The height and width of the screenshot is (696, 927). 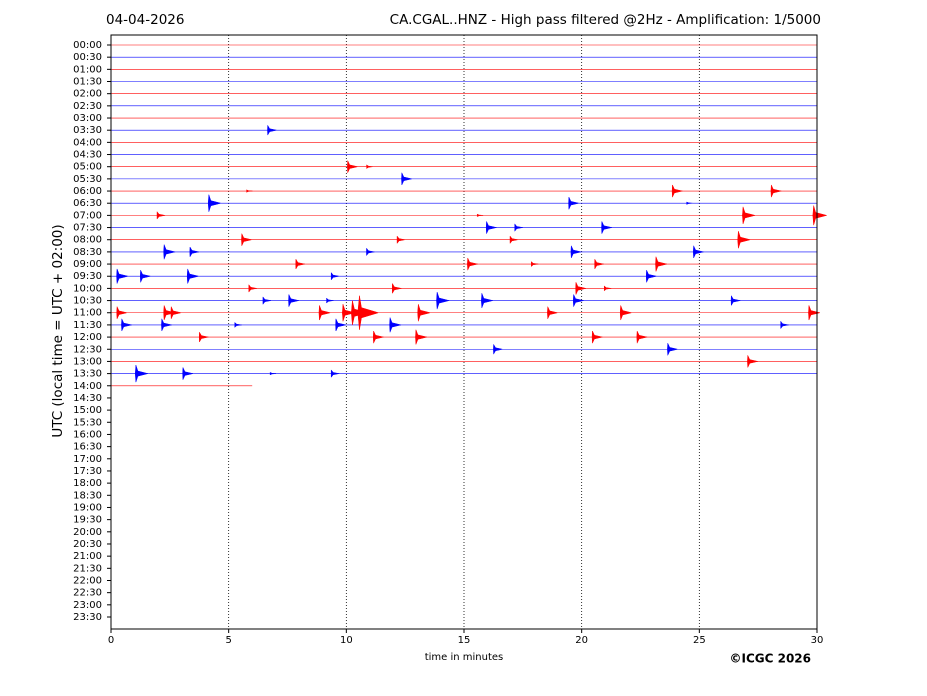 I want to click on y-tick-label: 14:00, so click(x=87, y=386).